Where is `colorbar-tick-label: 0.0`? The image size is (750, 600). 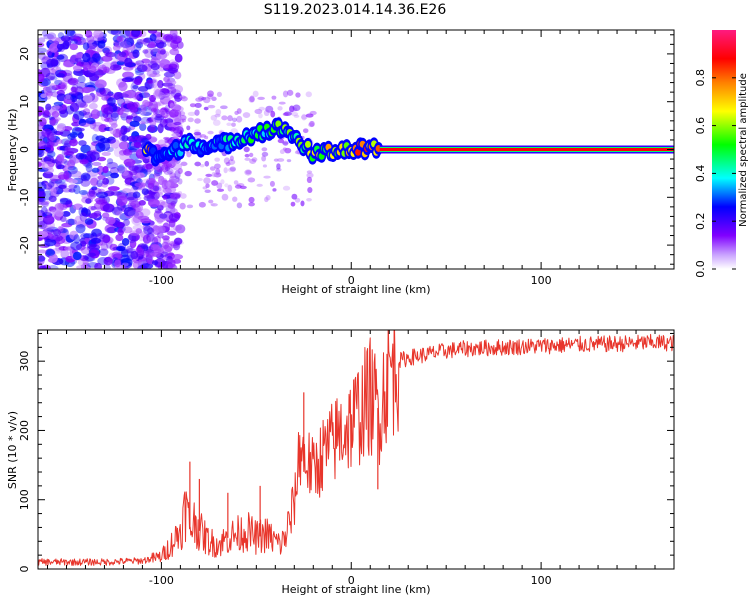 colorbar-tick-label: 0.0 is located at coordinates (700, 269).